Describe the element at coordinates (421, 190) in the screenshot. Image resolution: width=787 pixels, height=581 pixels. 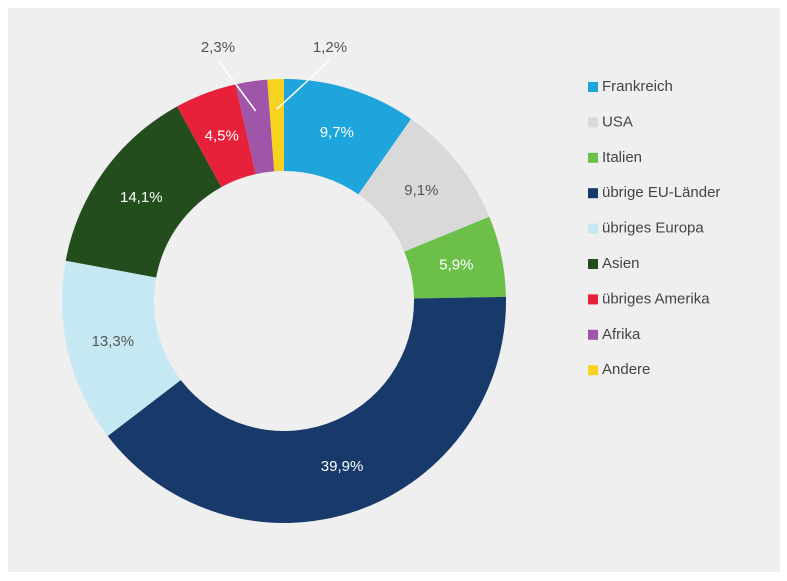
I see `data-label: 9,1%` at that location.